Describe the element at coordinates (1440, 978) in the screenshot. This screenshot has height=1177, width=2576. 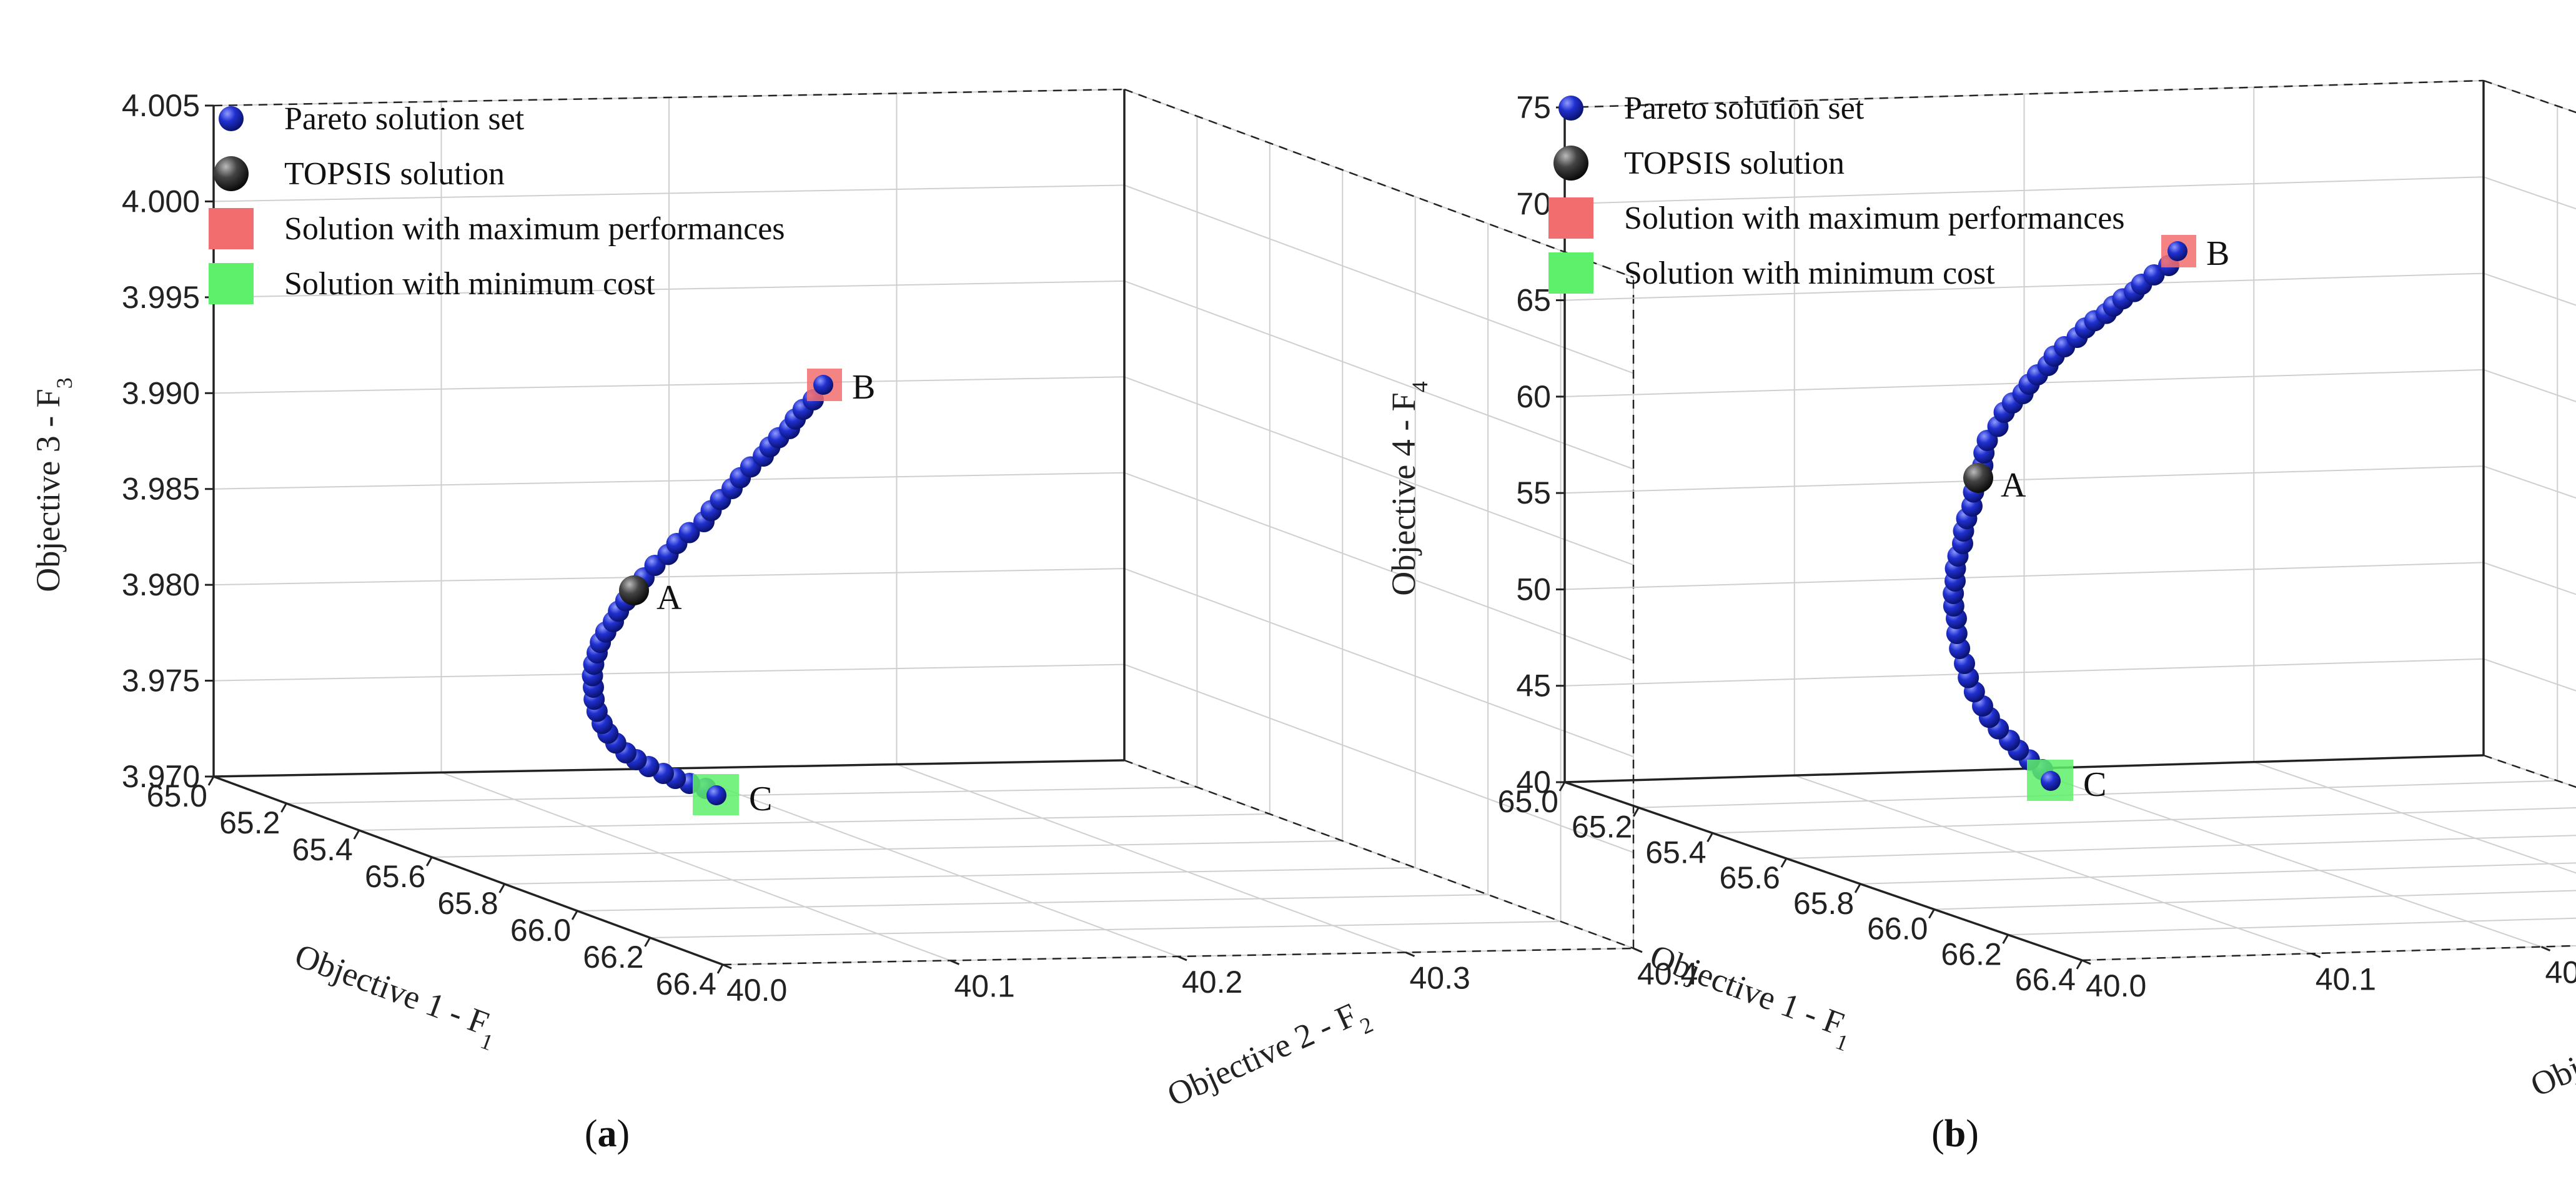
I see `y-tick-label: 40.3` at that location.